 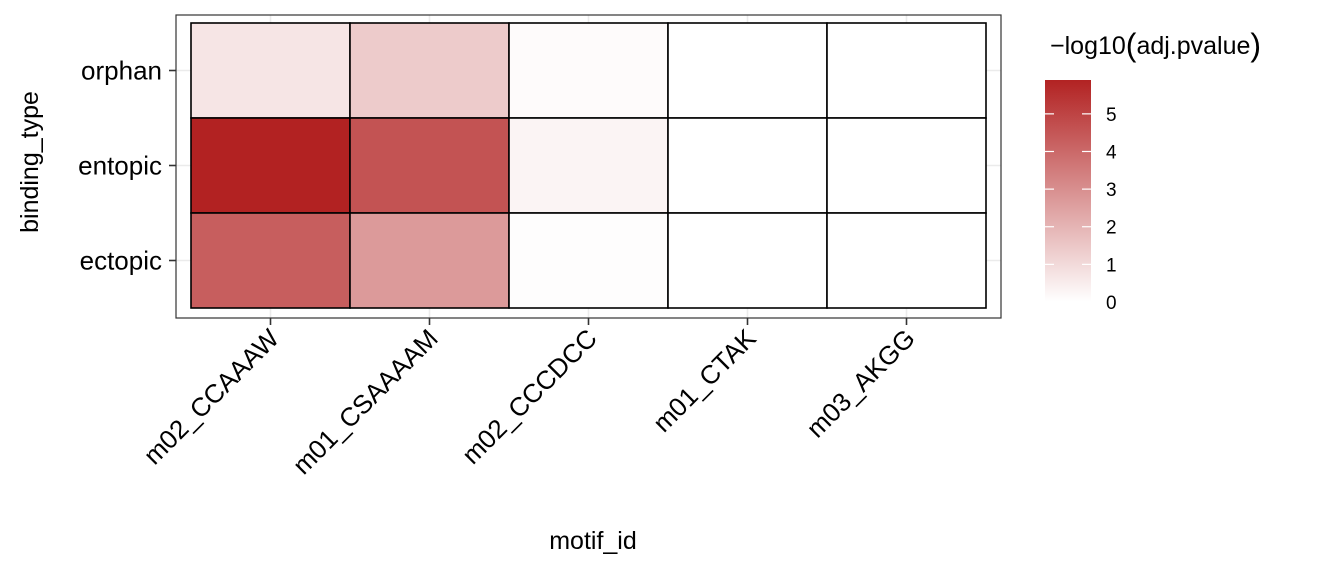 I want to click on legend-title: −log10(adj.pvalue), so click(x=1155, y=45).